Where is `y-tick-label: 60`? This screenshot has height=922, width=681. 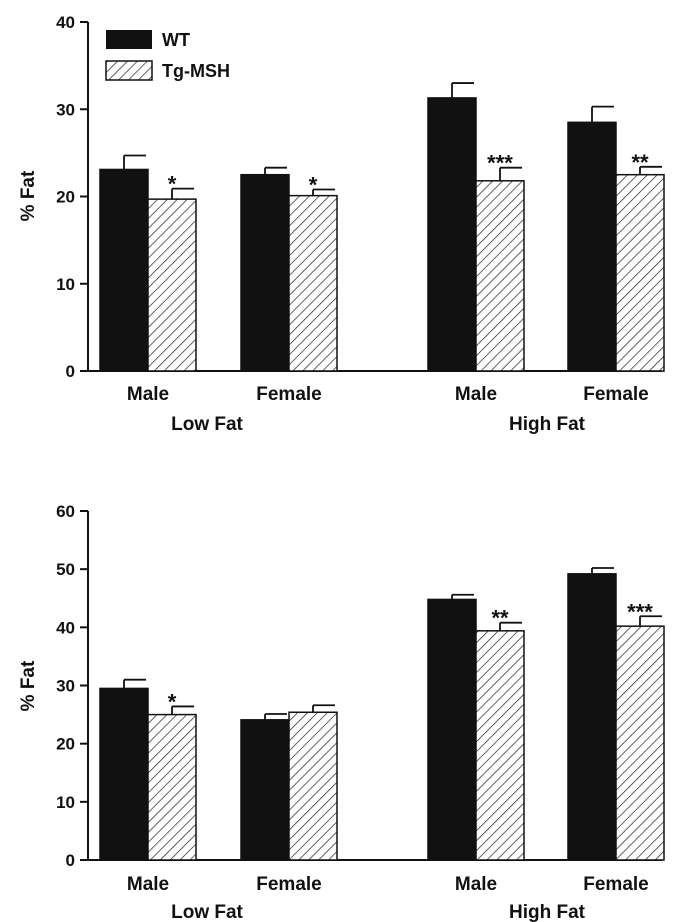 y-tick-label: 60 is located at coordinates (65, 511).